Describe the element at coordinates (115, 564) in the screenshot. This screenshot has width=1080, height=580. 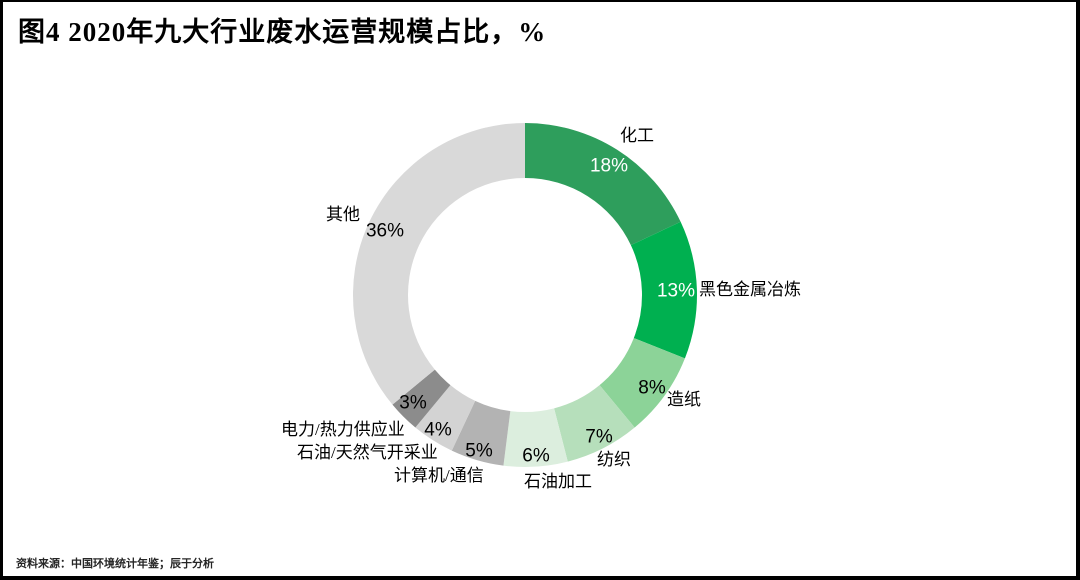
I see `source-note: 资料来源：中国环境统计年鉴；辰于分析` at that location.